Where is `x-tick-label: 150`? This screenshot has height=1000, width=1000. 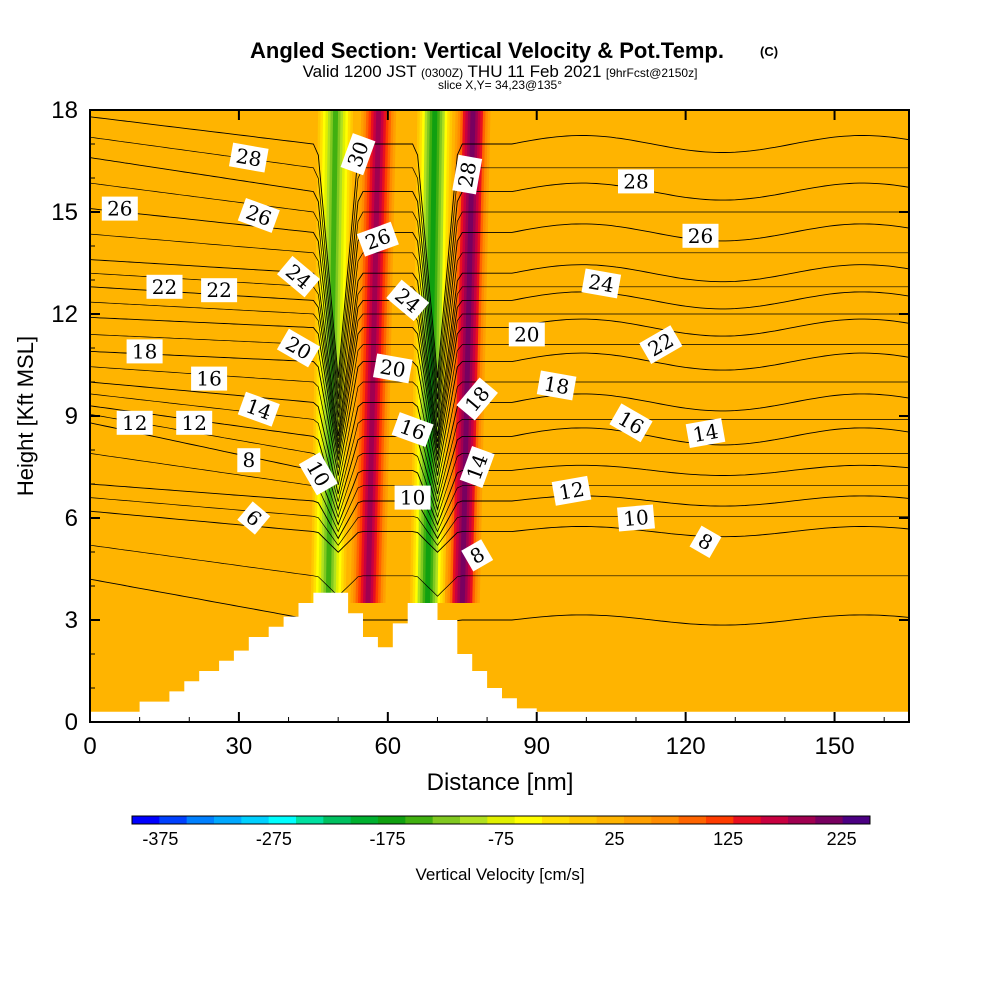
x-tick-label: 150 is located at coordinates (835, 746).